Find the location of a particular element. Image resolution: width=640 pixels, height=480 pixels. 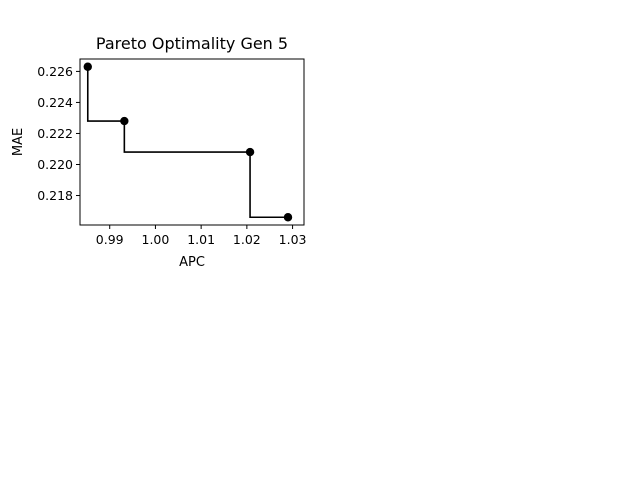

plot-area is located at coordinates (192, 142).